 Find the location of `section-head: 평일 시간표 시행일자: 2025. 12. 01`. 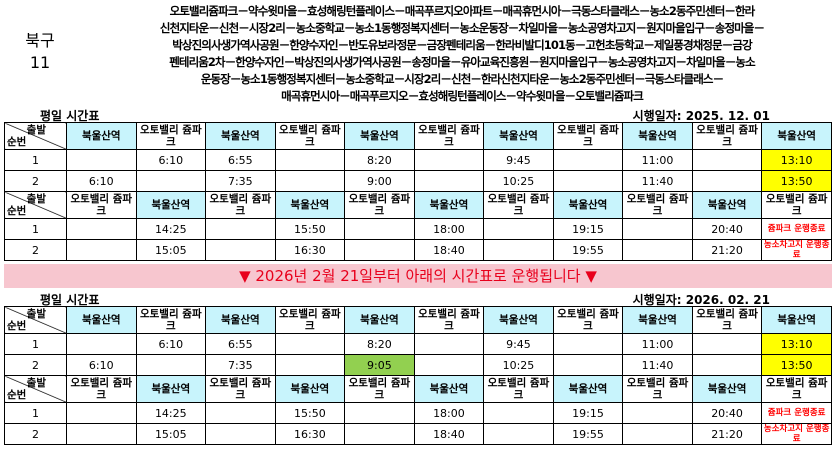

section-head: 평일 시간표 시행일자: 2025. 12. 01 is located at coordinates (416, 114).